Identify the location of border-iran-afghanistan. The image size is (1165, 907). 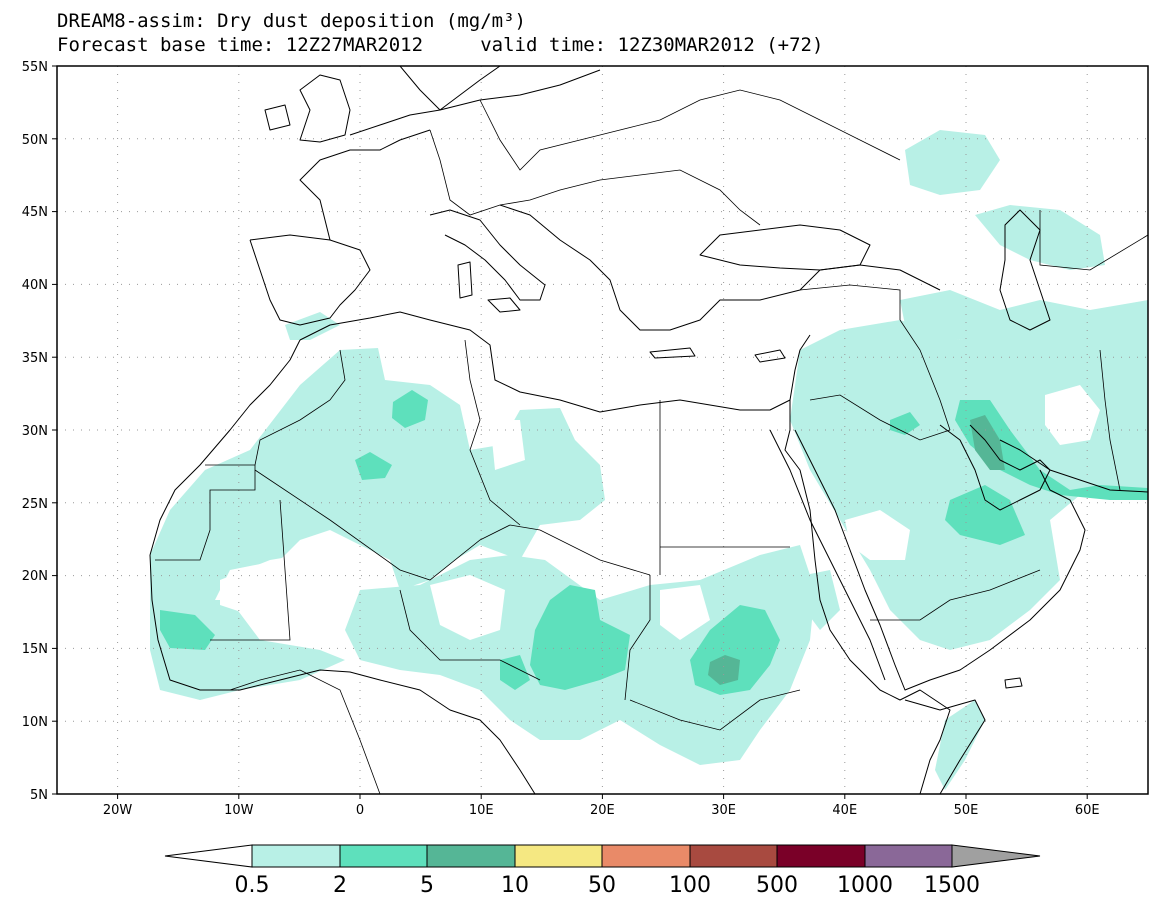
(1110, 420).